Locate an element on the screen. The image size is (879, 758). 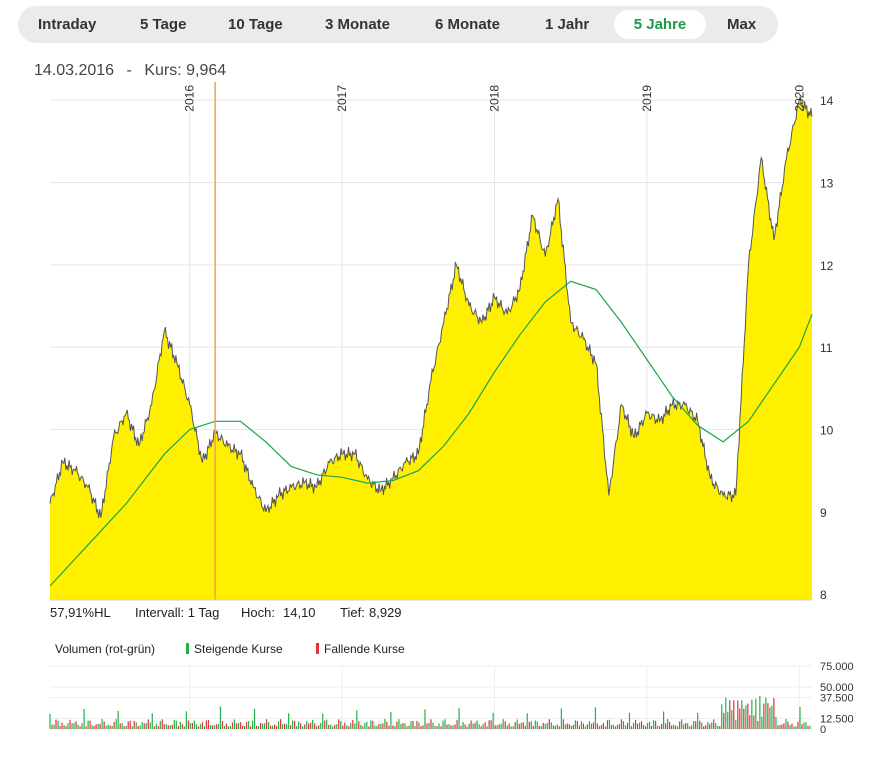
x-tick-label: 2016 is located at coordinates (190, 98).